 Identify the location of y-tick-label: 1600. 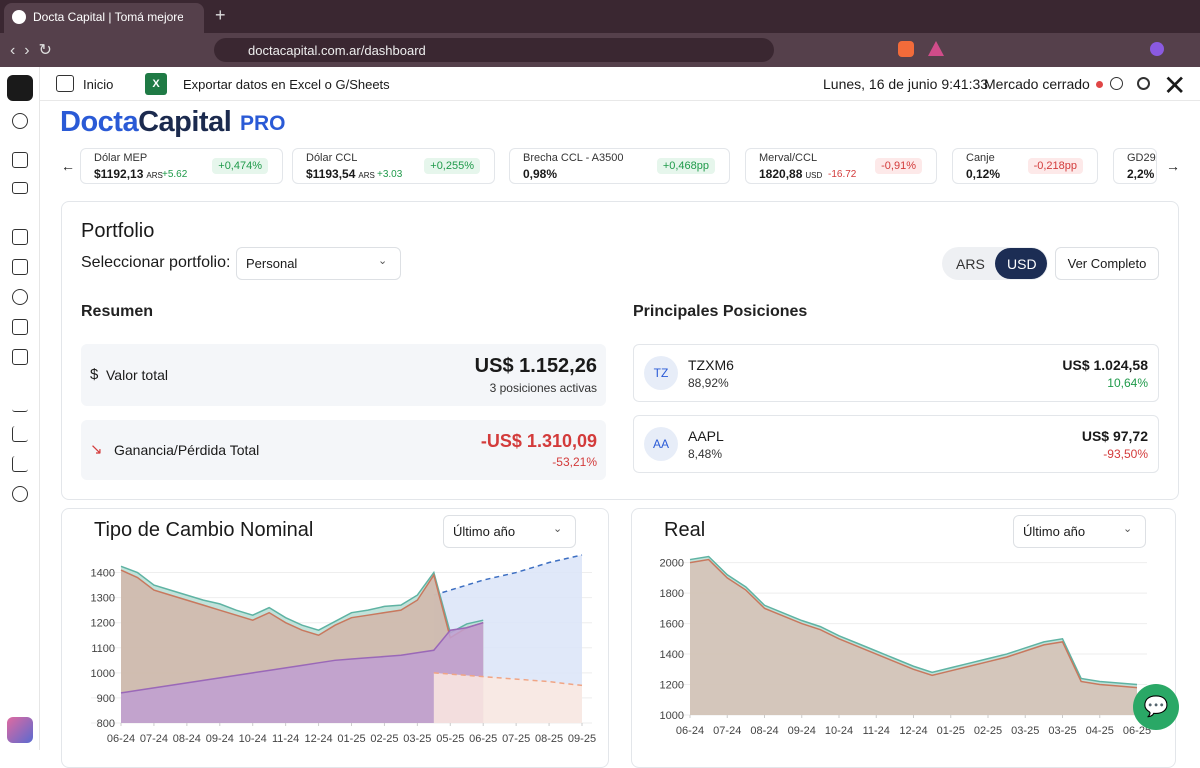
(672, 625).